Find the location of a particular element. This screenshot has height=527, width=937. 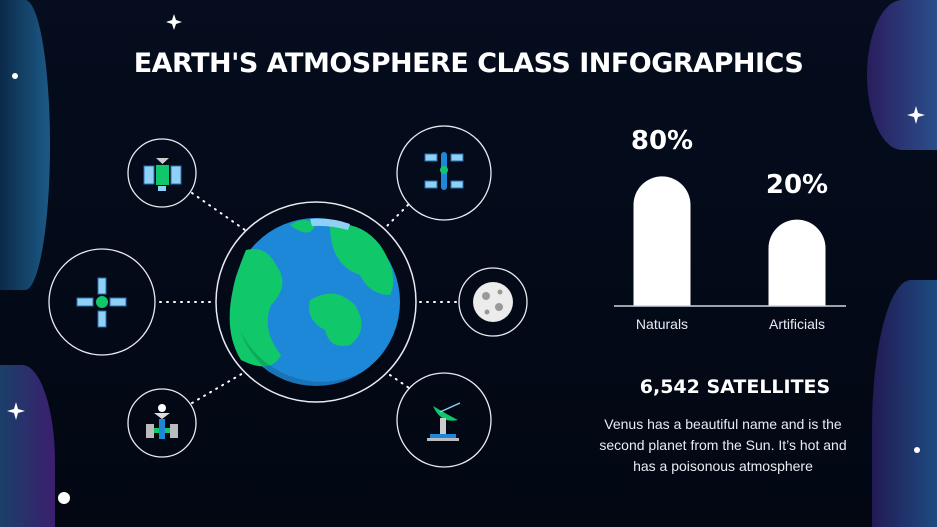

rover-circle is located at coordinates (162, 423).